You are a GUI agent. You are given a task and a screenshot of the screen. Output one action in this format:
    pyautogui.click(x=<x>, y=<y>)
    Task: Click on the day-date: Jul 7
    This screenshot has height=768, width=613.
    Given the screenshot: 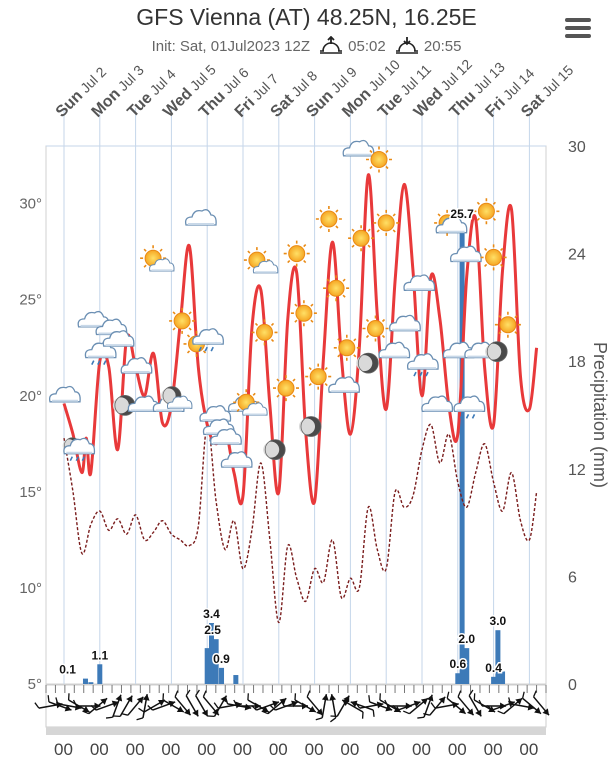 What is the action you would take?
    pyautogui.click(x=265, y=86)
    